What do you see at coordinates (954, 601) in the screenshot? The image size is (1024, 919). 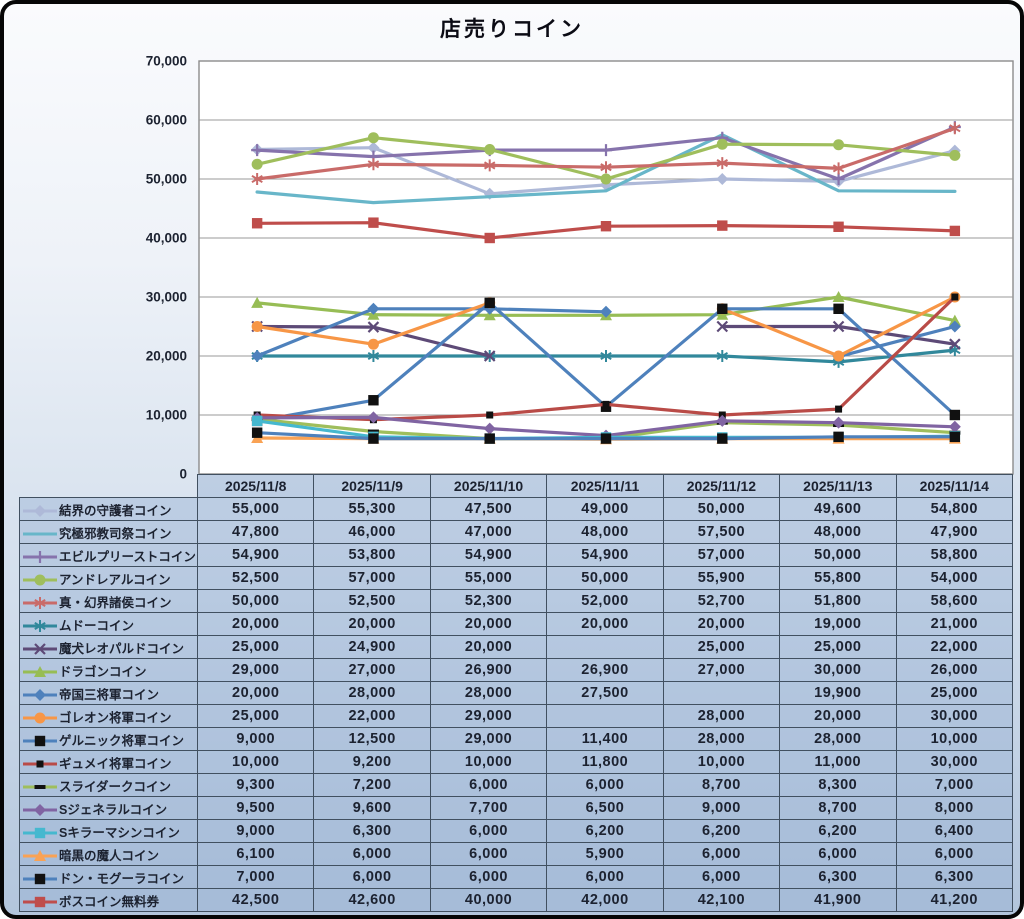 I see `value-cell: 58,600` at bounding box center [954, 601].